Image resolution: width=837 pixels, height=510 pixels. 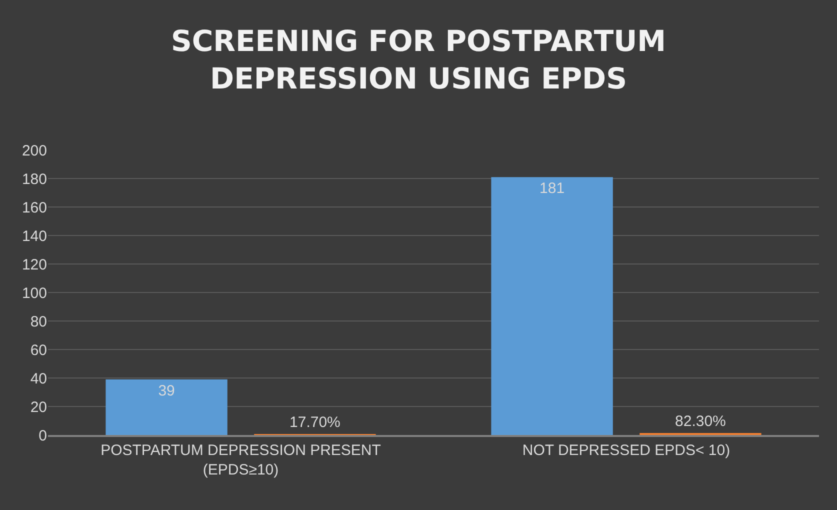 I want to click on x-tick-label: POSTPARTUM DEPRESSION PRESENT (EPDS≥10), so click(x=240, y=460).